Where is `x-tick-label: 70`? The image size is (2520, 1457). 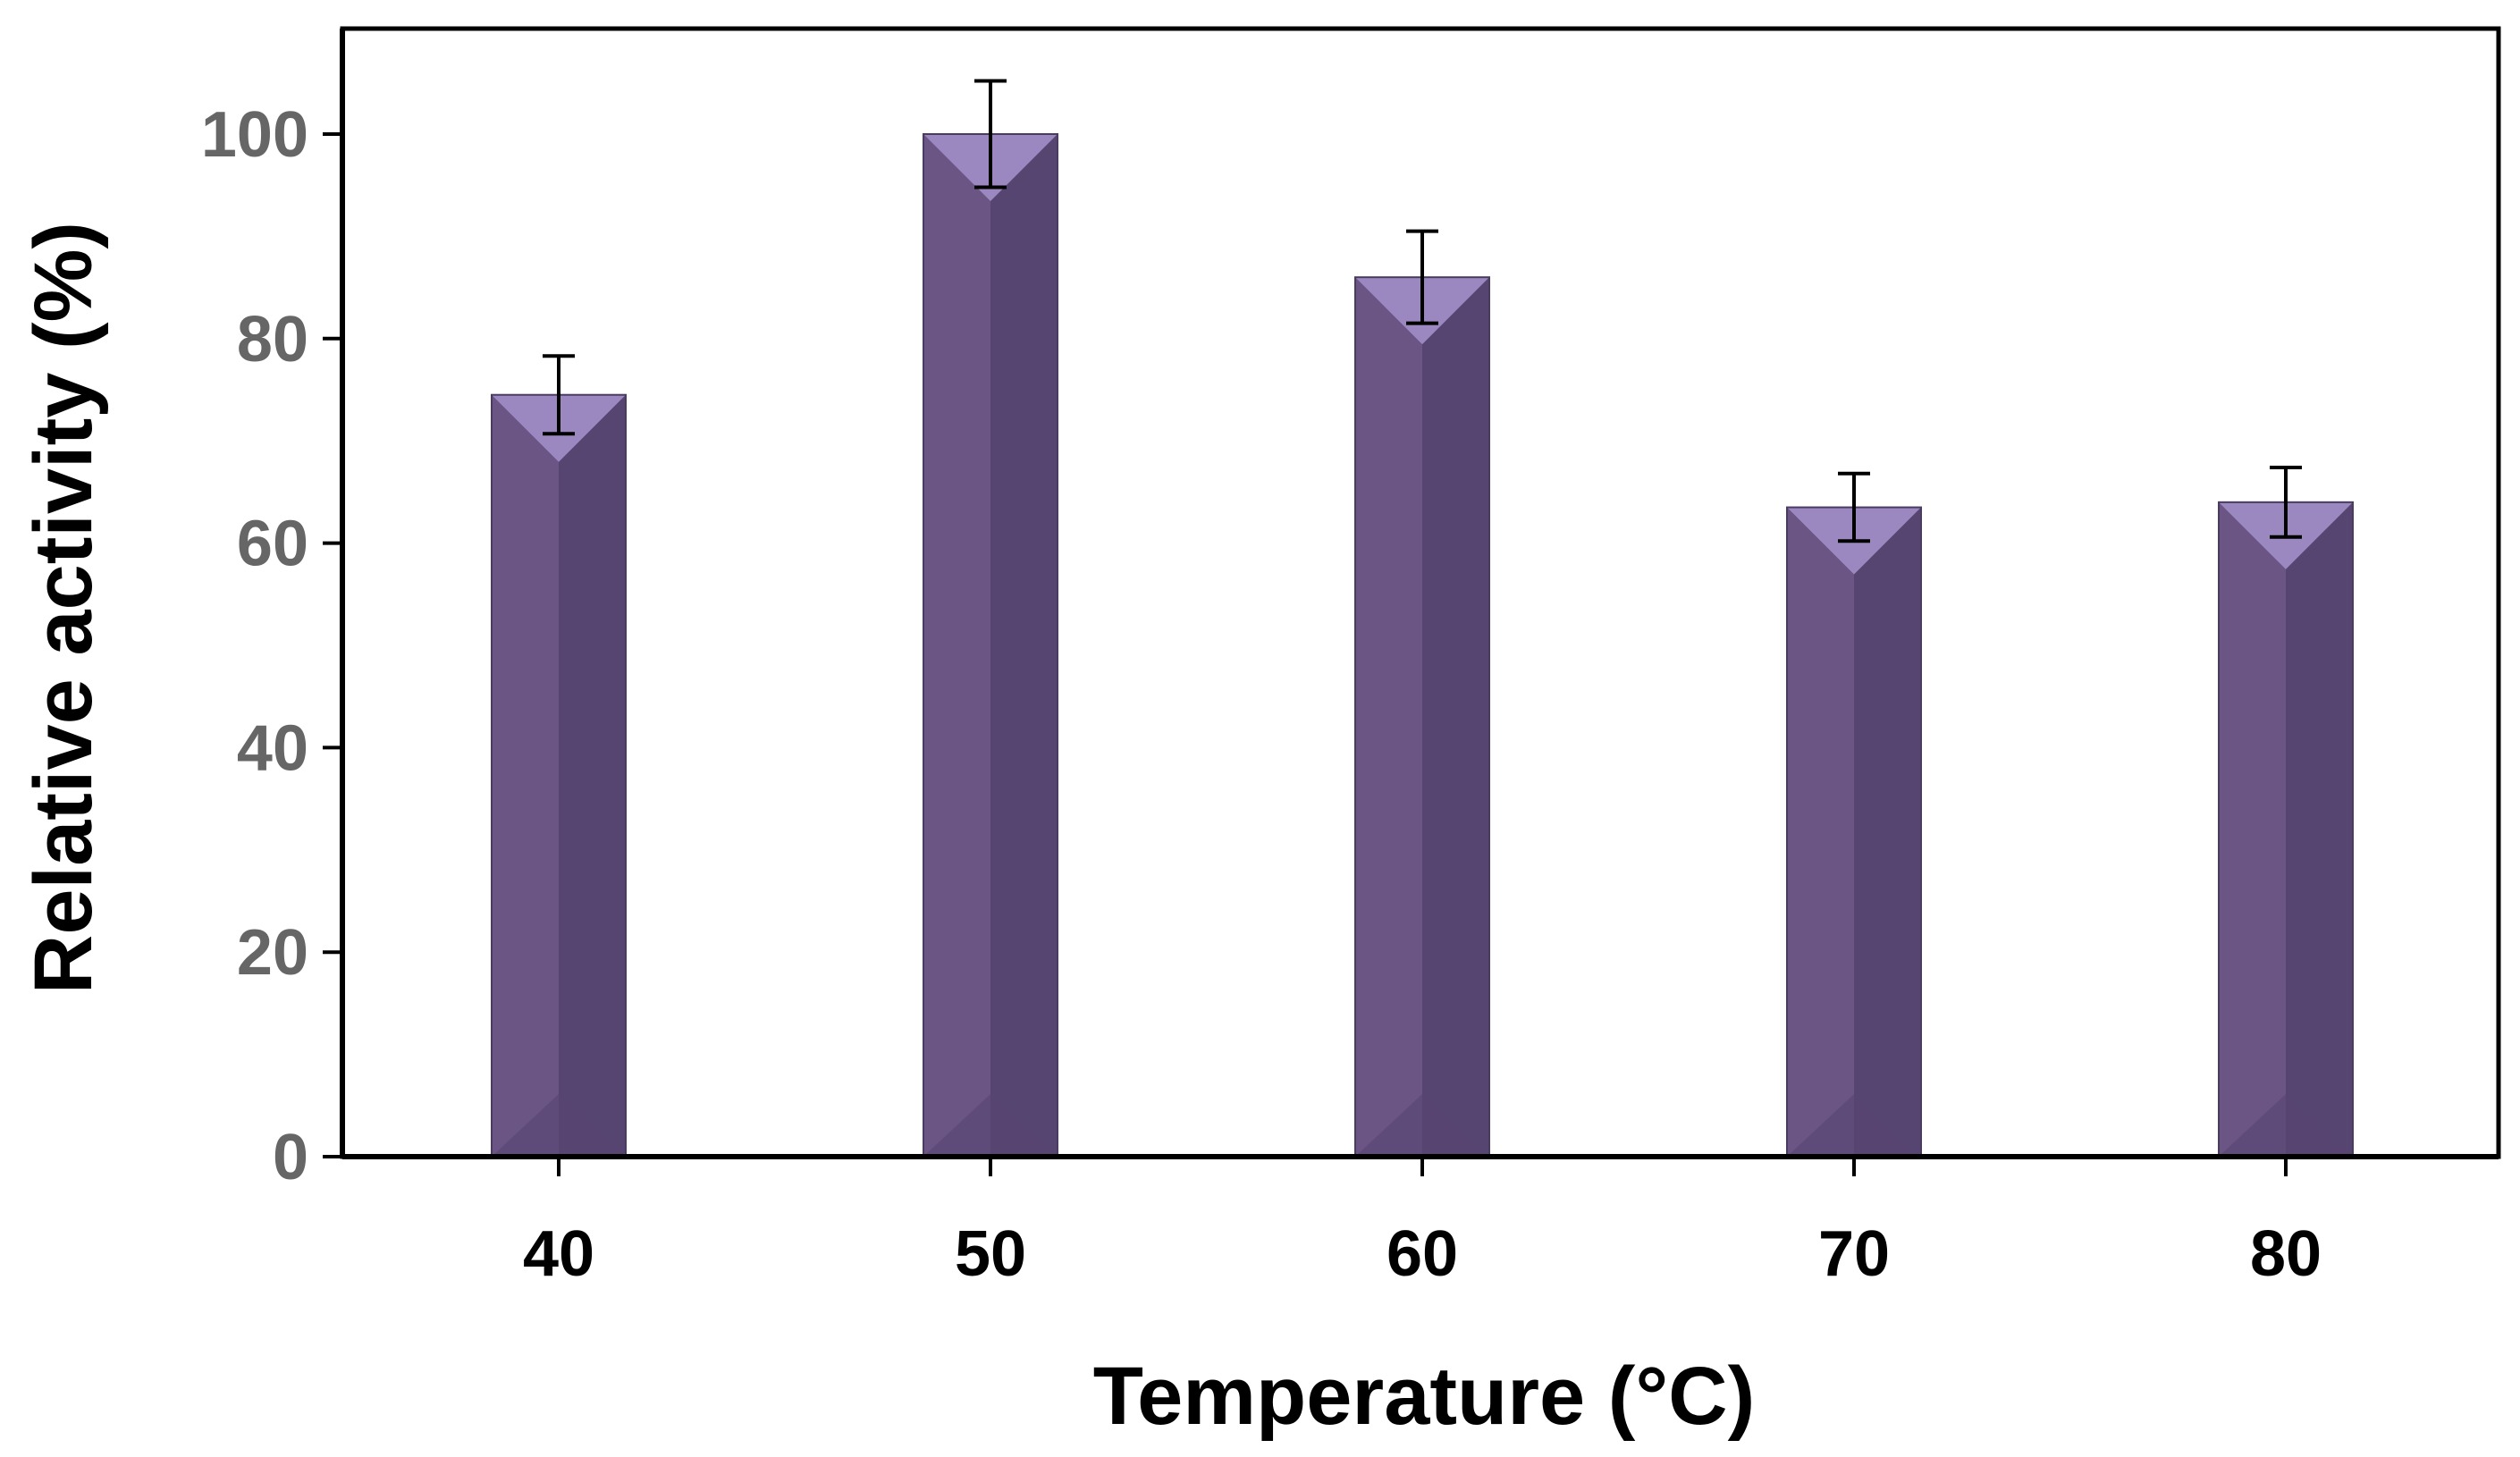 x-tick-label: 70 is located at coordinates (1854, 1254).